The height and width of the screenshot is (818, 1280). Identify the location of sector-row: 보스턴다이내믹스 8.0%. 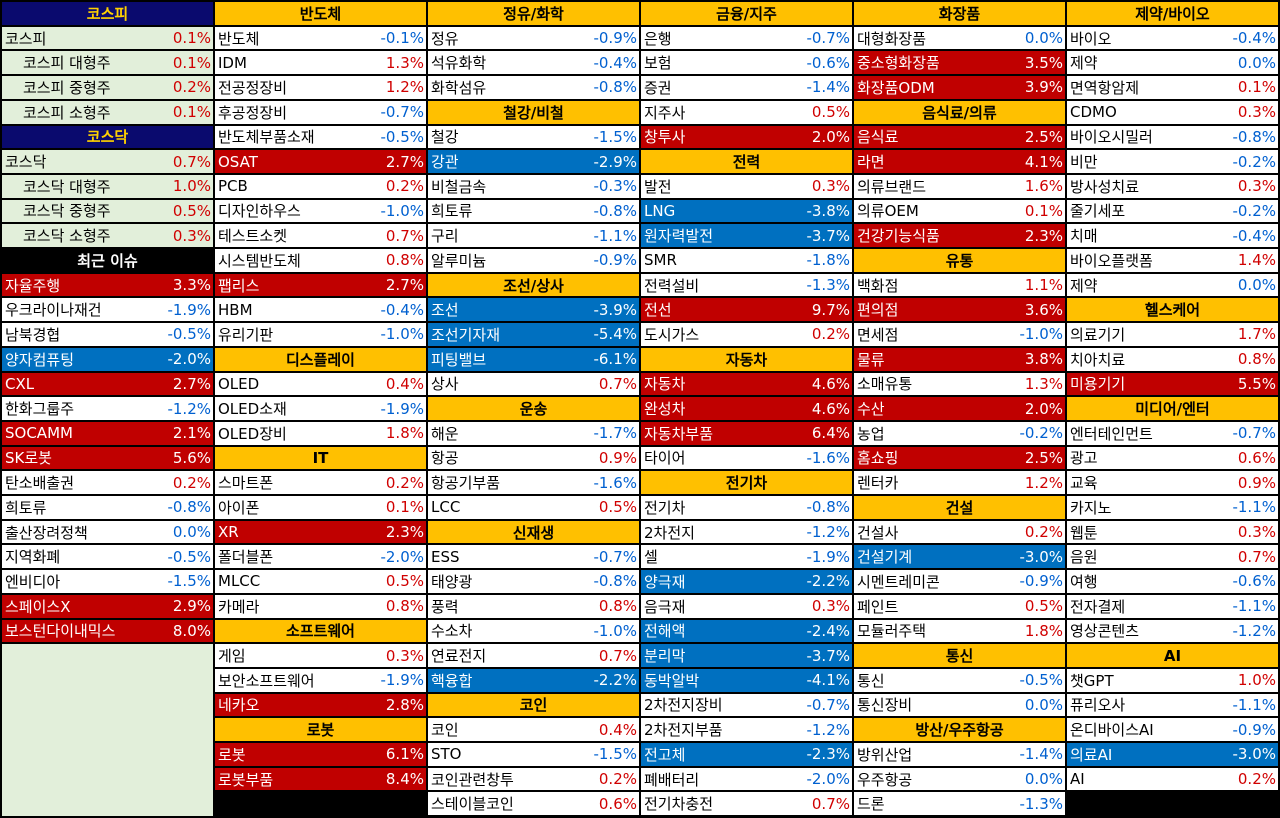
(107, 631).